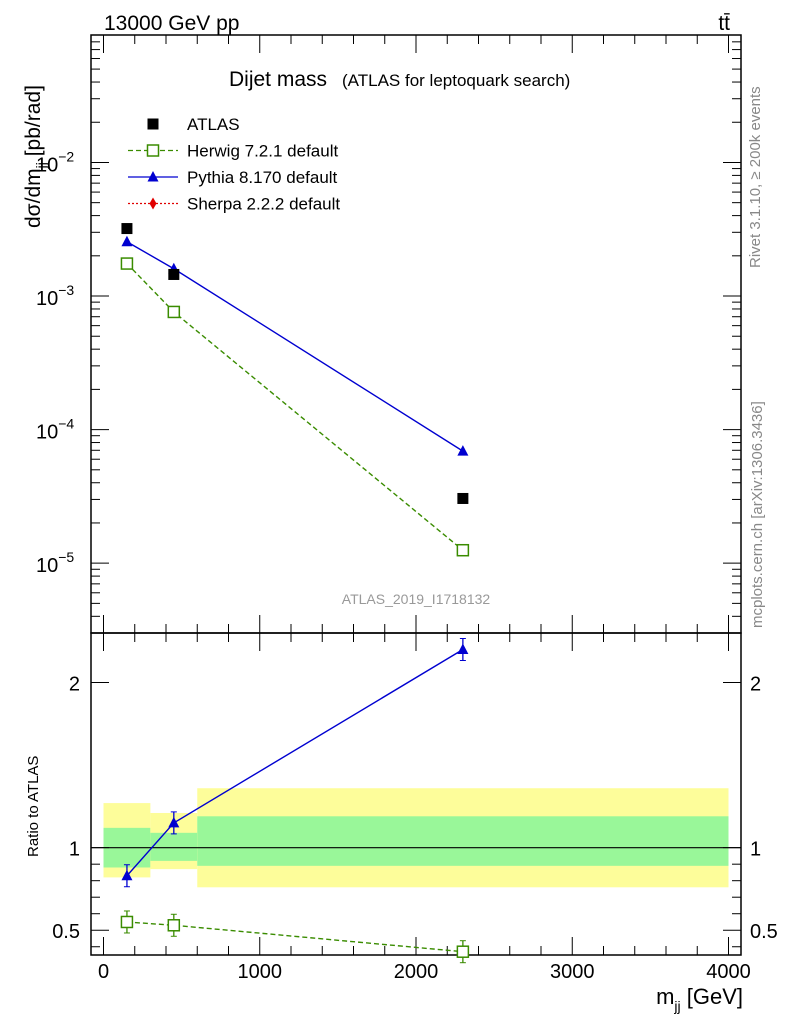 This screenshot has height=1024, width=786. What do you see at coordinates (724, 23) in the screenshot?
I see `header-process-label: tt̄` at bounding box center [724, 23].